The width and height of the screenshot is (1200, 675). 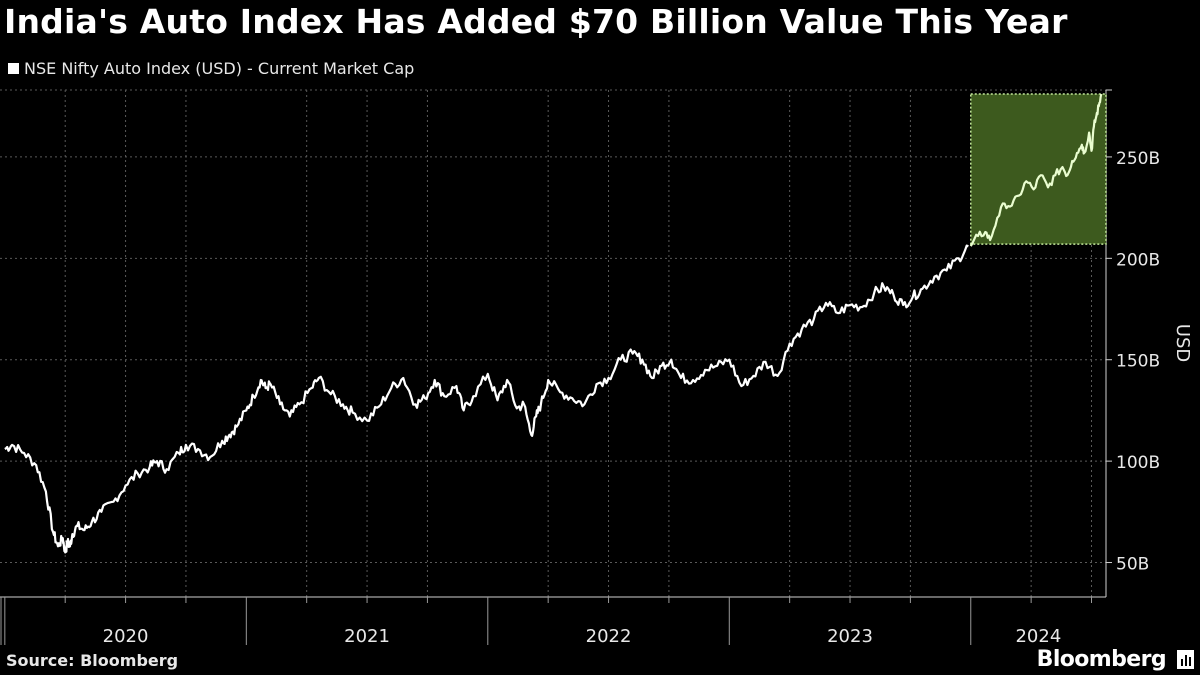 What do you see at coordinates (1138, 260) in the screenshot?
I see `y-tick-label: 200B` at bounding box center [1138, 260].